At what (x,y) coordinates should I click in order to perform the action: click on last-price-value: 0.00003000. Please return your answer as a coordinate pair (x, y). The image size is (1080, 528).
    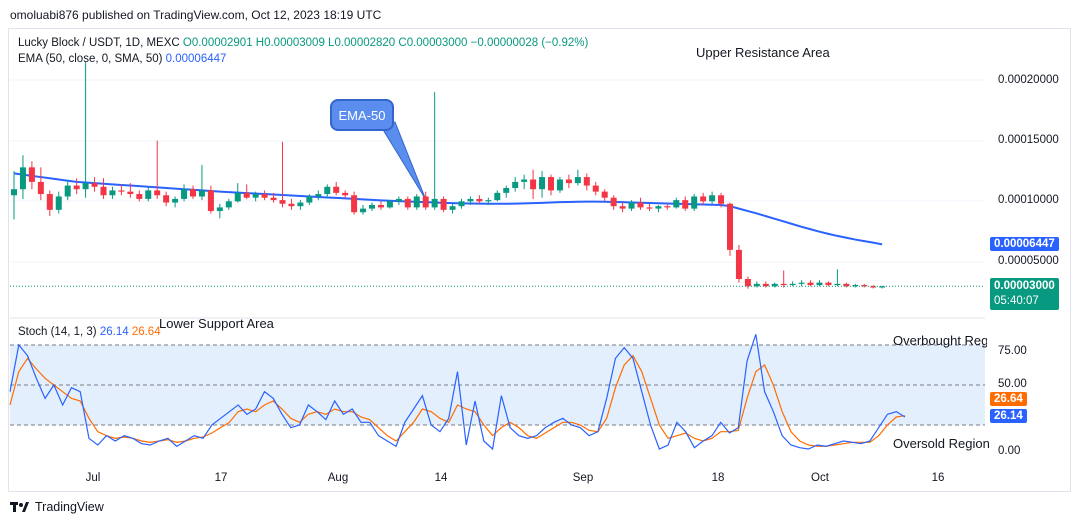
    Looking at the image, I should click on (1024, 286).